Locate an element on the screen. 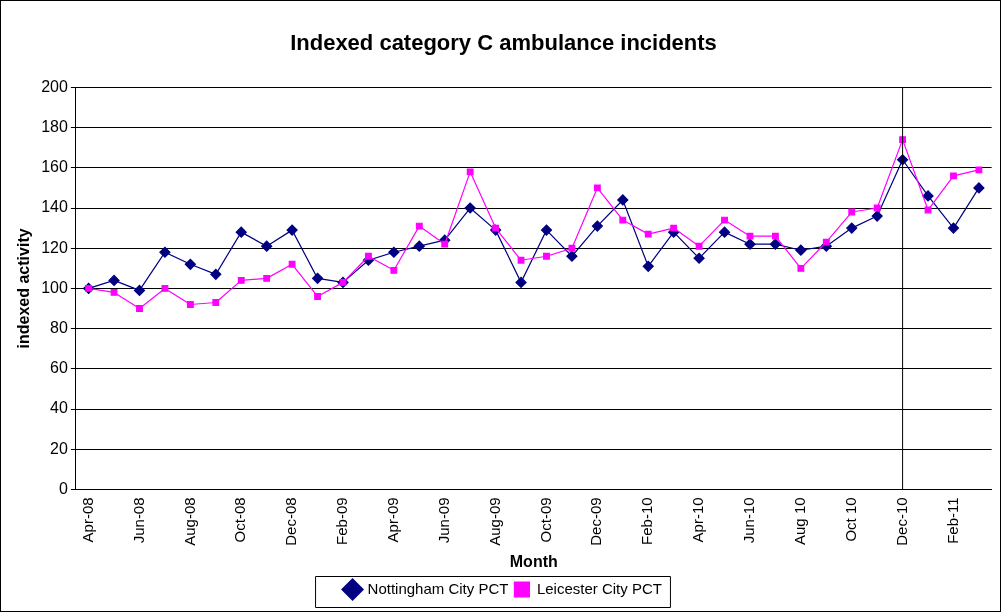  x-tick-label: Apr-10 is located at coordinates (698, 520).